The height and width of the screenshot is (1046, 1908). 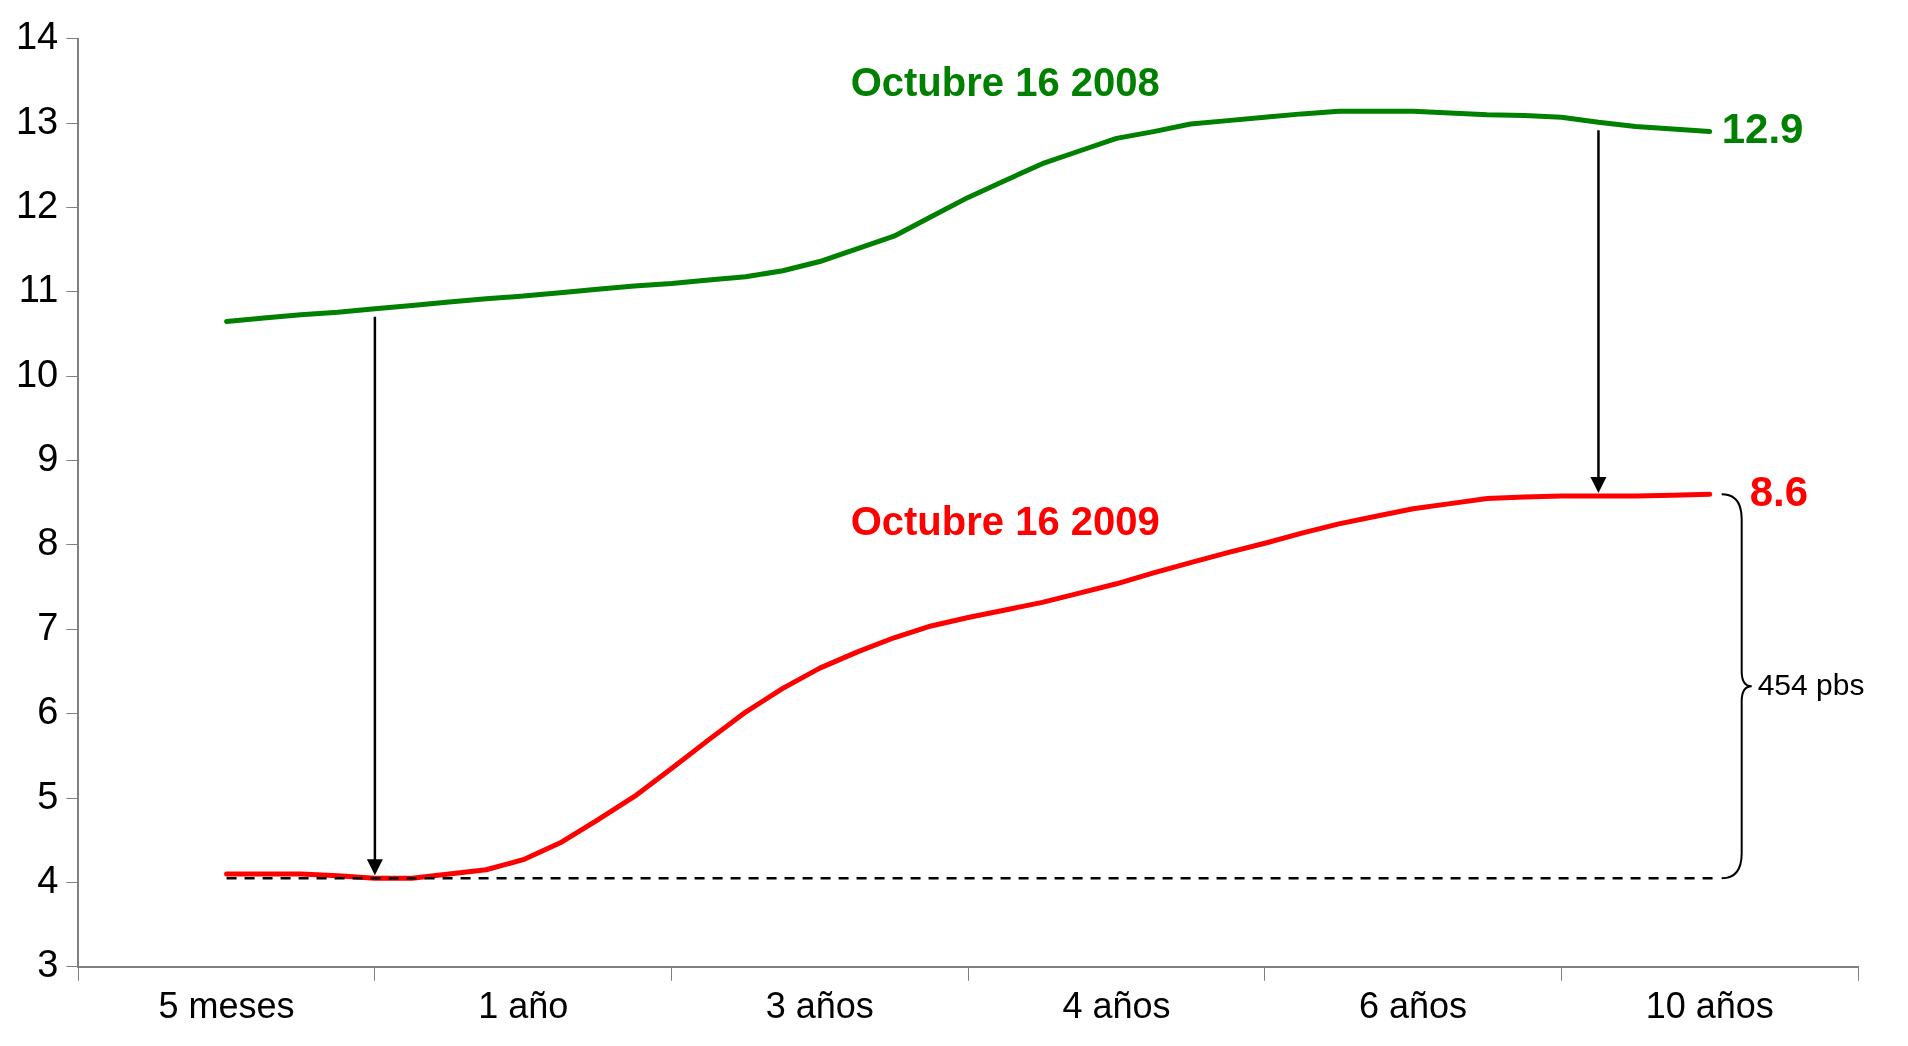 I want to click on x-tick-label: 5 meses, so click(x=226, y=1006).